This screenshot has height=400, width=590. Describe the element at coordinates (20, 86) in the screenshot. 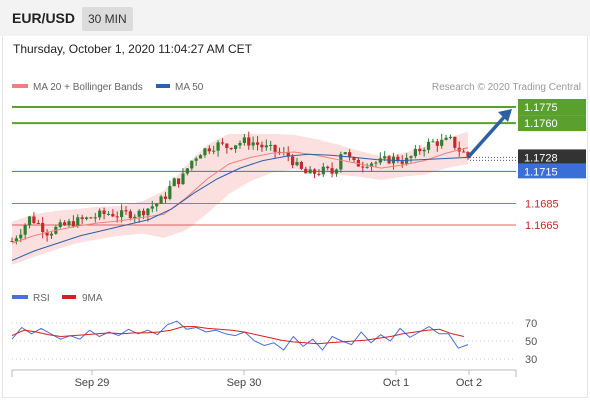

I see `bb-legend-swatch` at that location.